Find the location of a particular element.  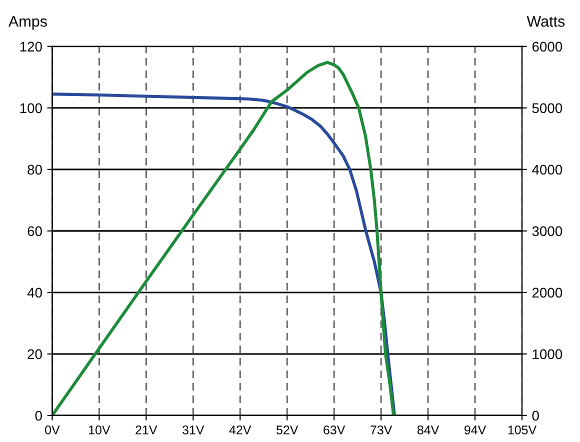

y-tick-label: 120 is located at coordinates (31, 47).